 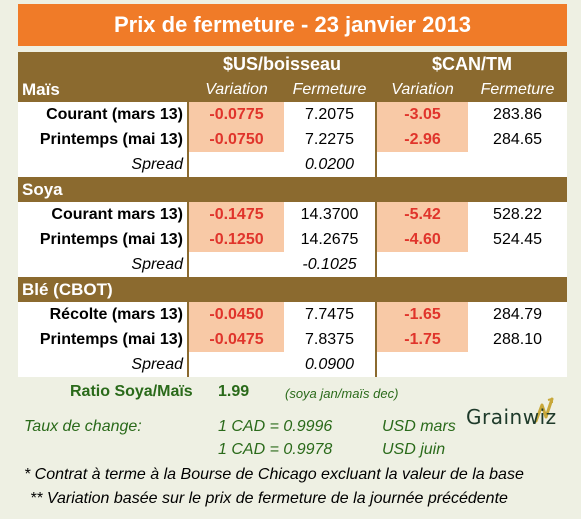 I want to click on usd-close-cell: 14.2675, so click(x=331, y=239).